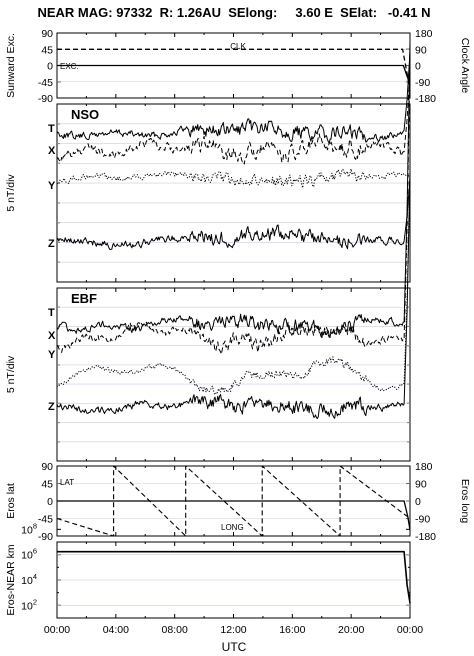 The image size is (474, 656). I want to click on trace-label-nso-t: T, so click(51, 129).